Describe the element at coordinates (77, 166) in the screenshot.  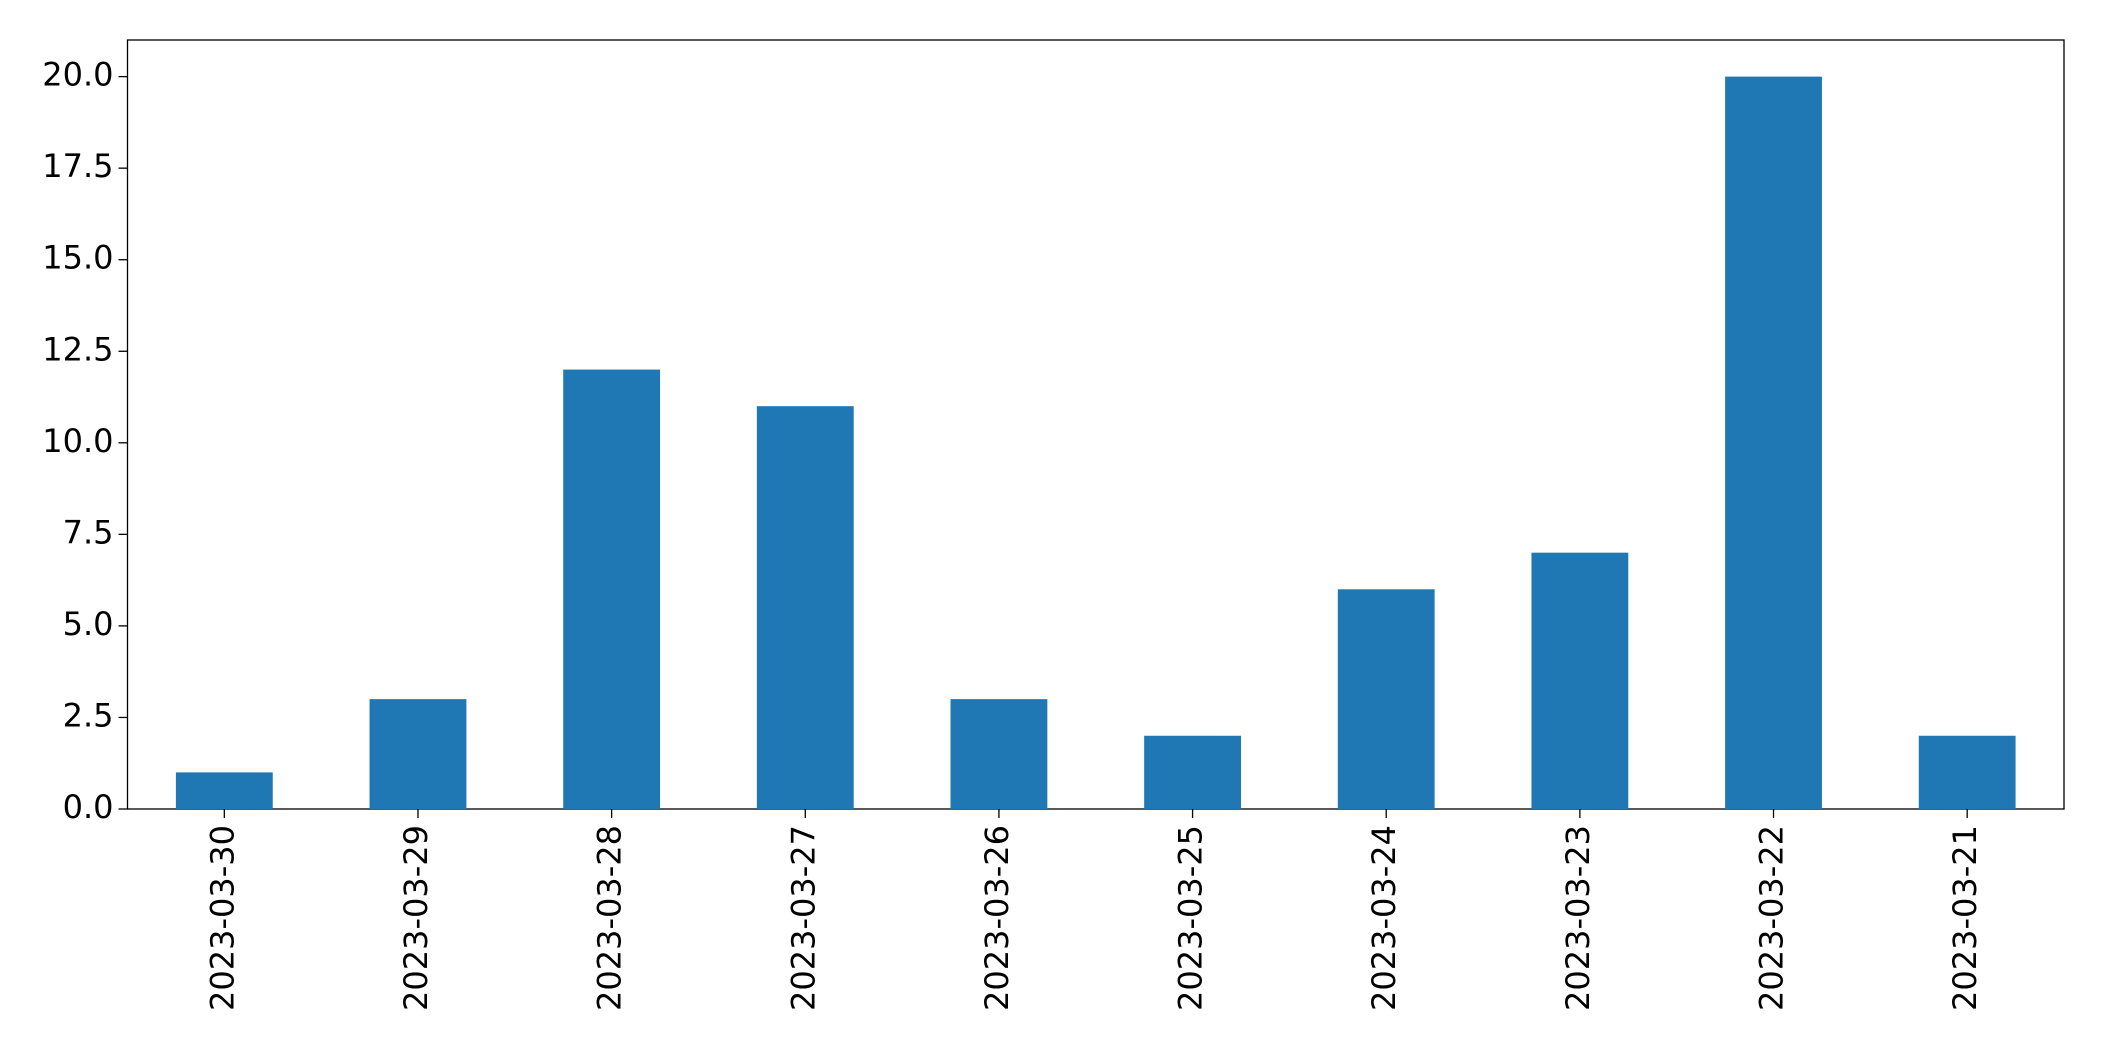
I see `y-tick-label: 17.5` at that location.